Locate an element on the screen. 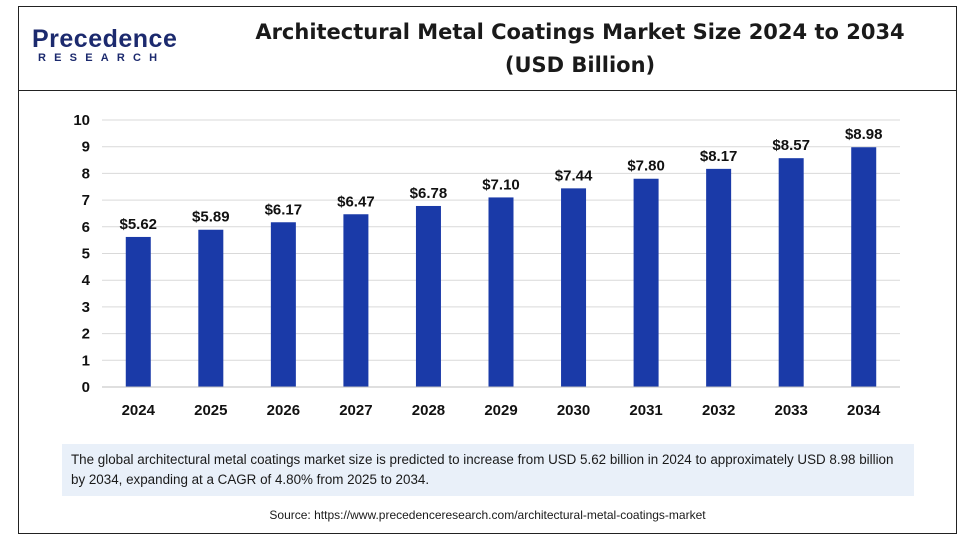  y-tick-label: 8 is located at coordinates (86, 173).